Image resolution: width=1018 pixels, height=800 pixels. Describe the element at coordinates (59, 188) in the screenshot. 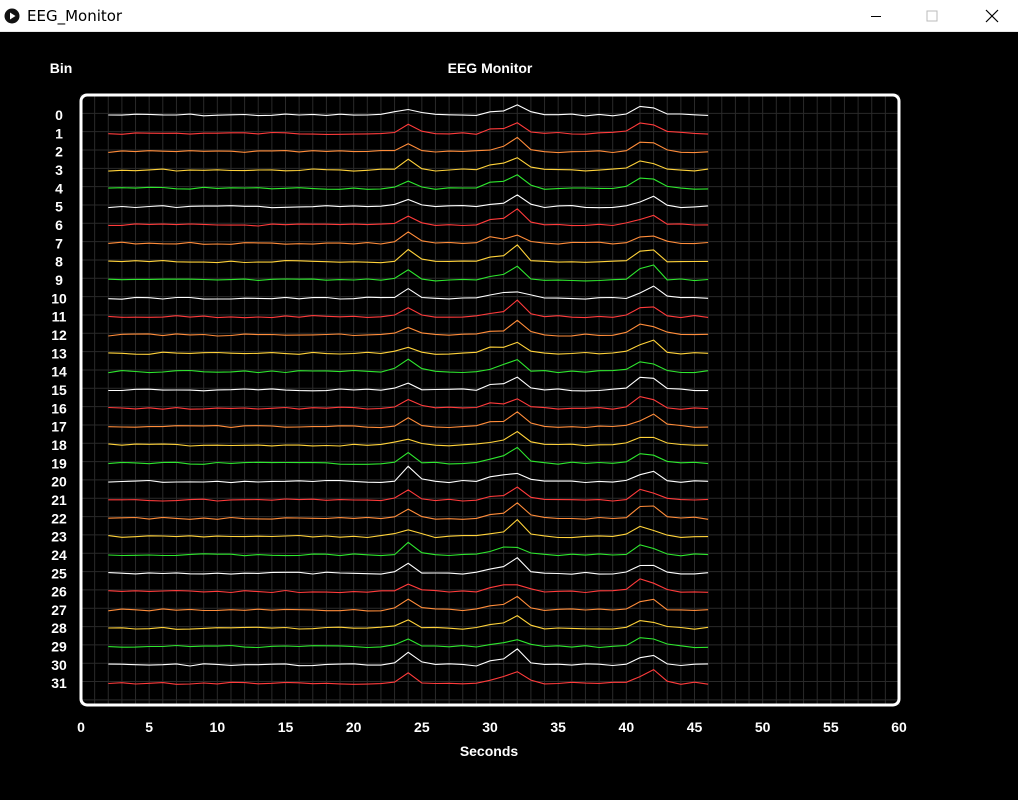

I see `y-tick-label: 4` at that location.